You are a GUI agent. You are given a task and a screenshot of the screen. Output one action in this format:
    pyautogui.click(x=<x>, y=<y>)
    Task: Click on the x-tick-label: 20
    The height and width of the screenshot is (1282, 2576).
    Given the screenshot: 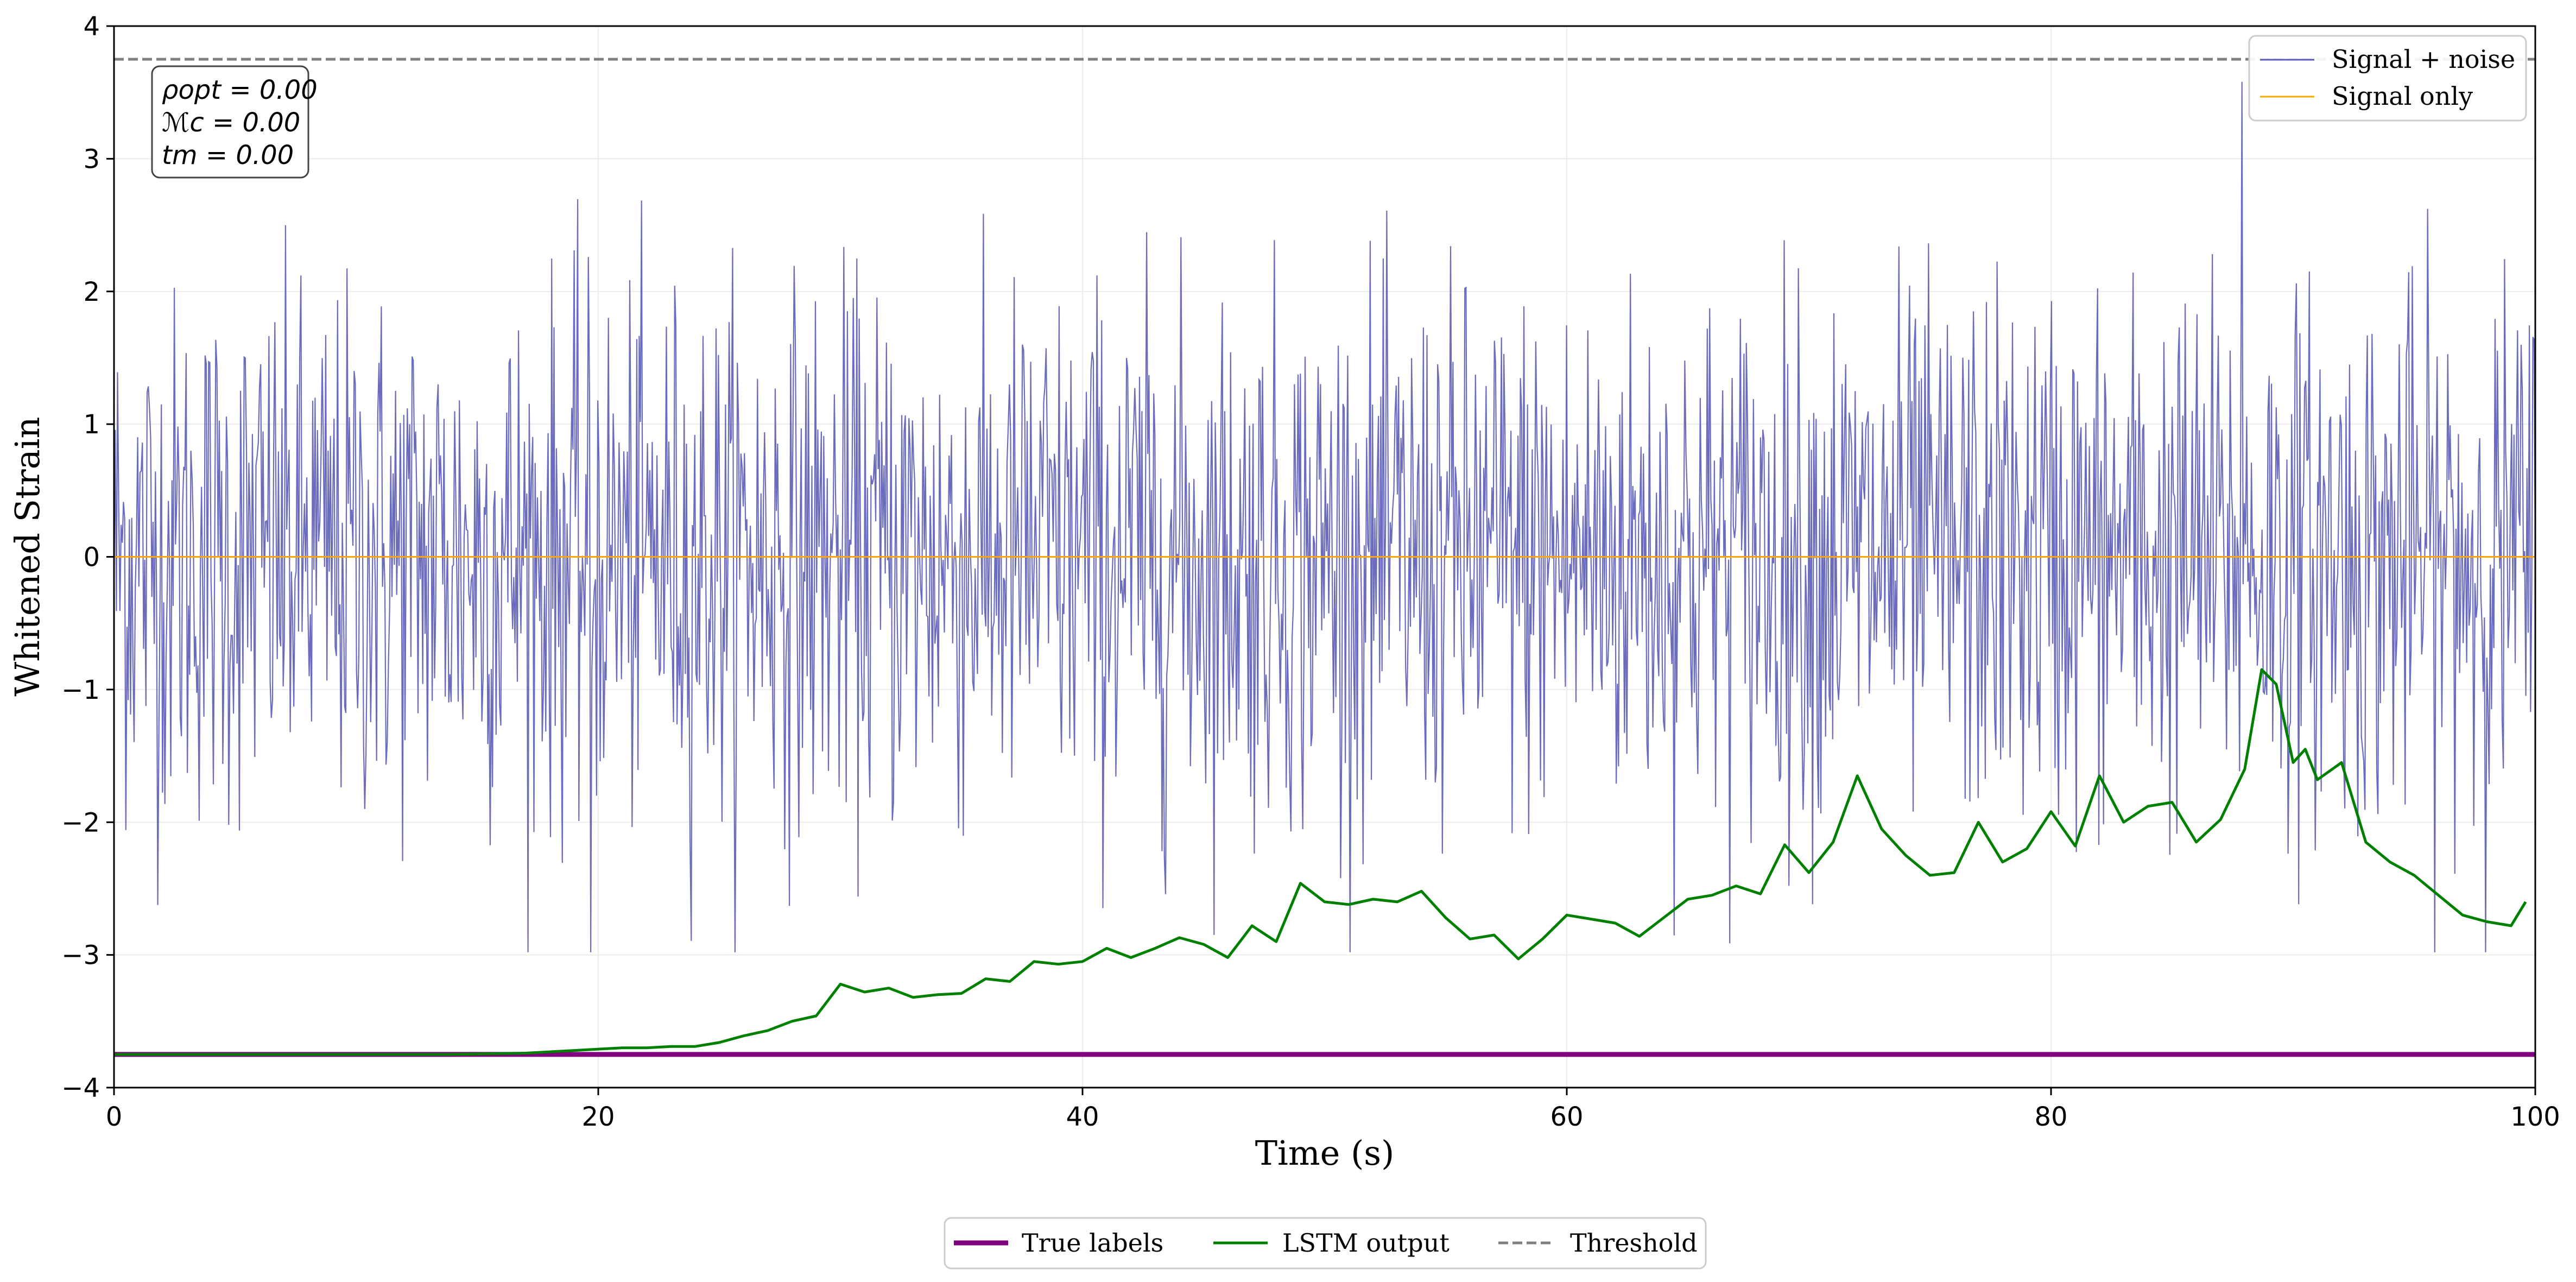 What is the action you would take?
    pyautogui.click(x=598, y=1117)
    